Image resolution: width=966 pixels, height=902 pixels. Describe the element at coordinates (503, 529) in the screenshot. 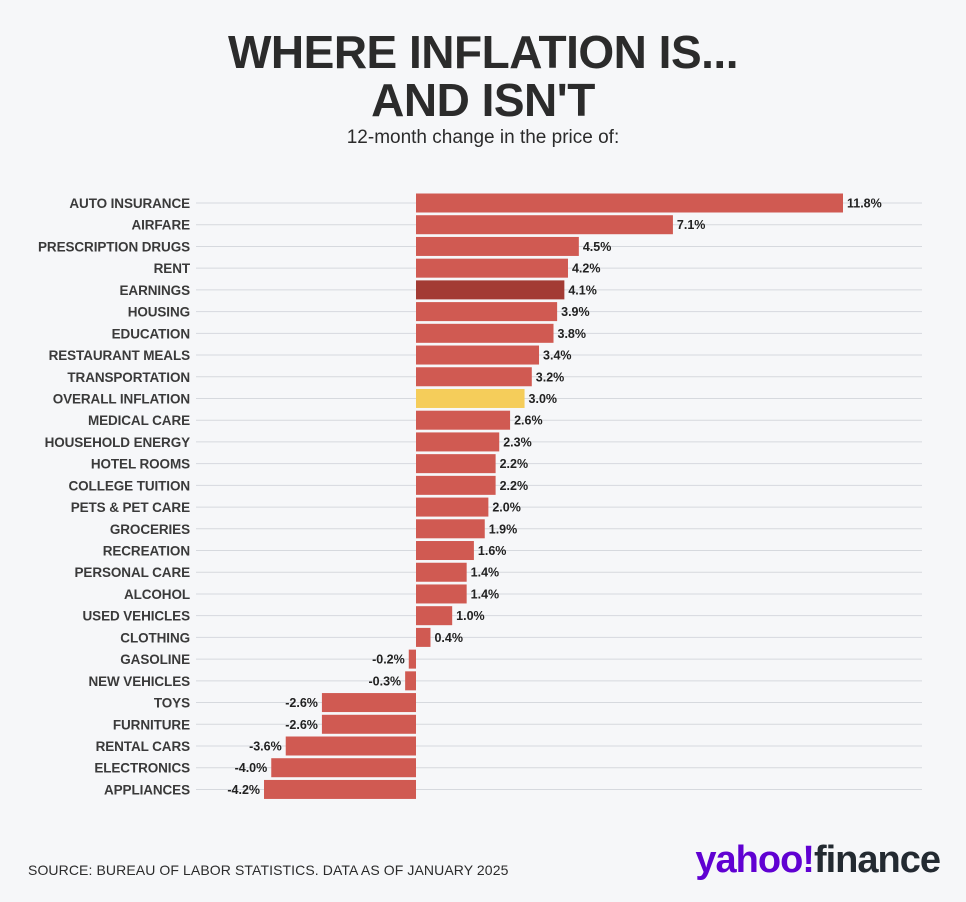

I see `value-label-groceries: 1.9%` at that location.